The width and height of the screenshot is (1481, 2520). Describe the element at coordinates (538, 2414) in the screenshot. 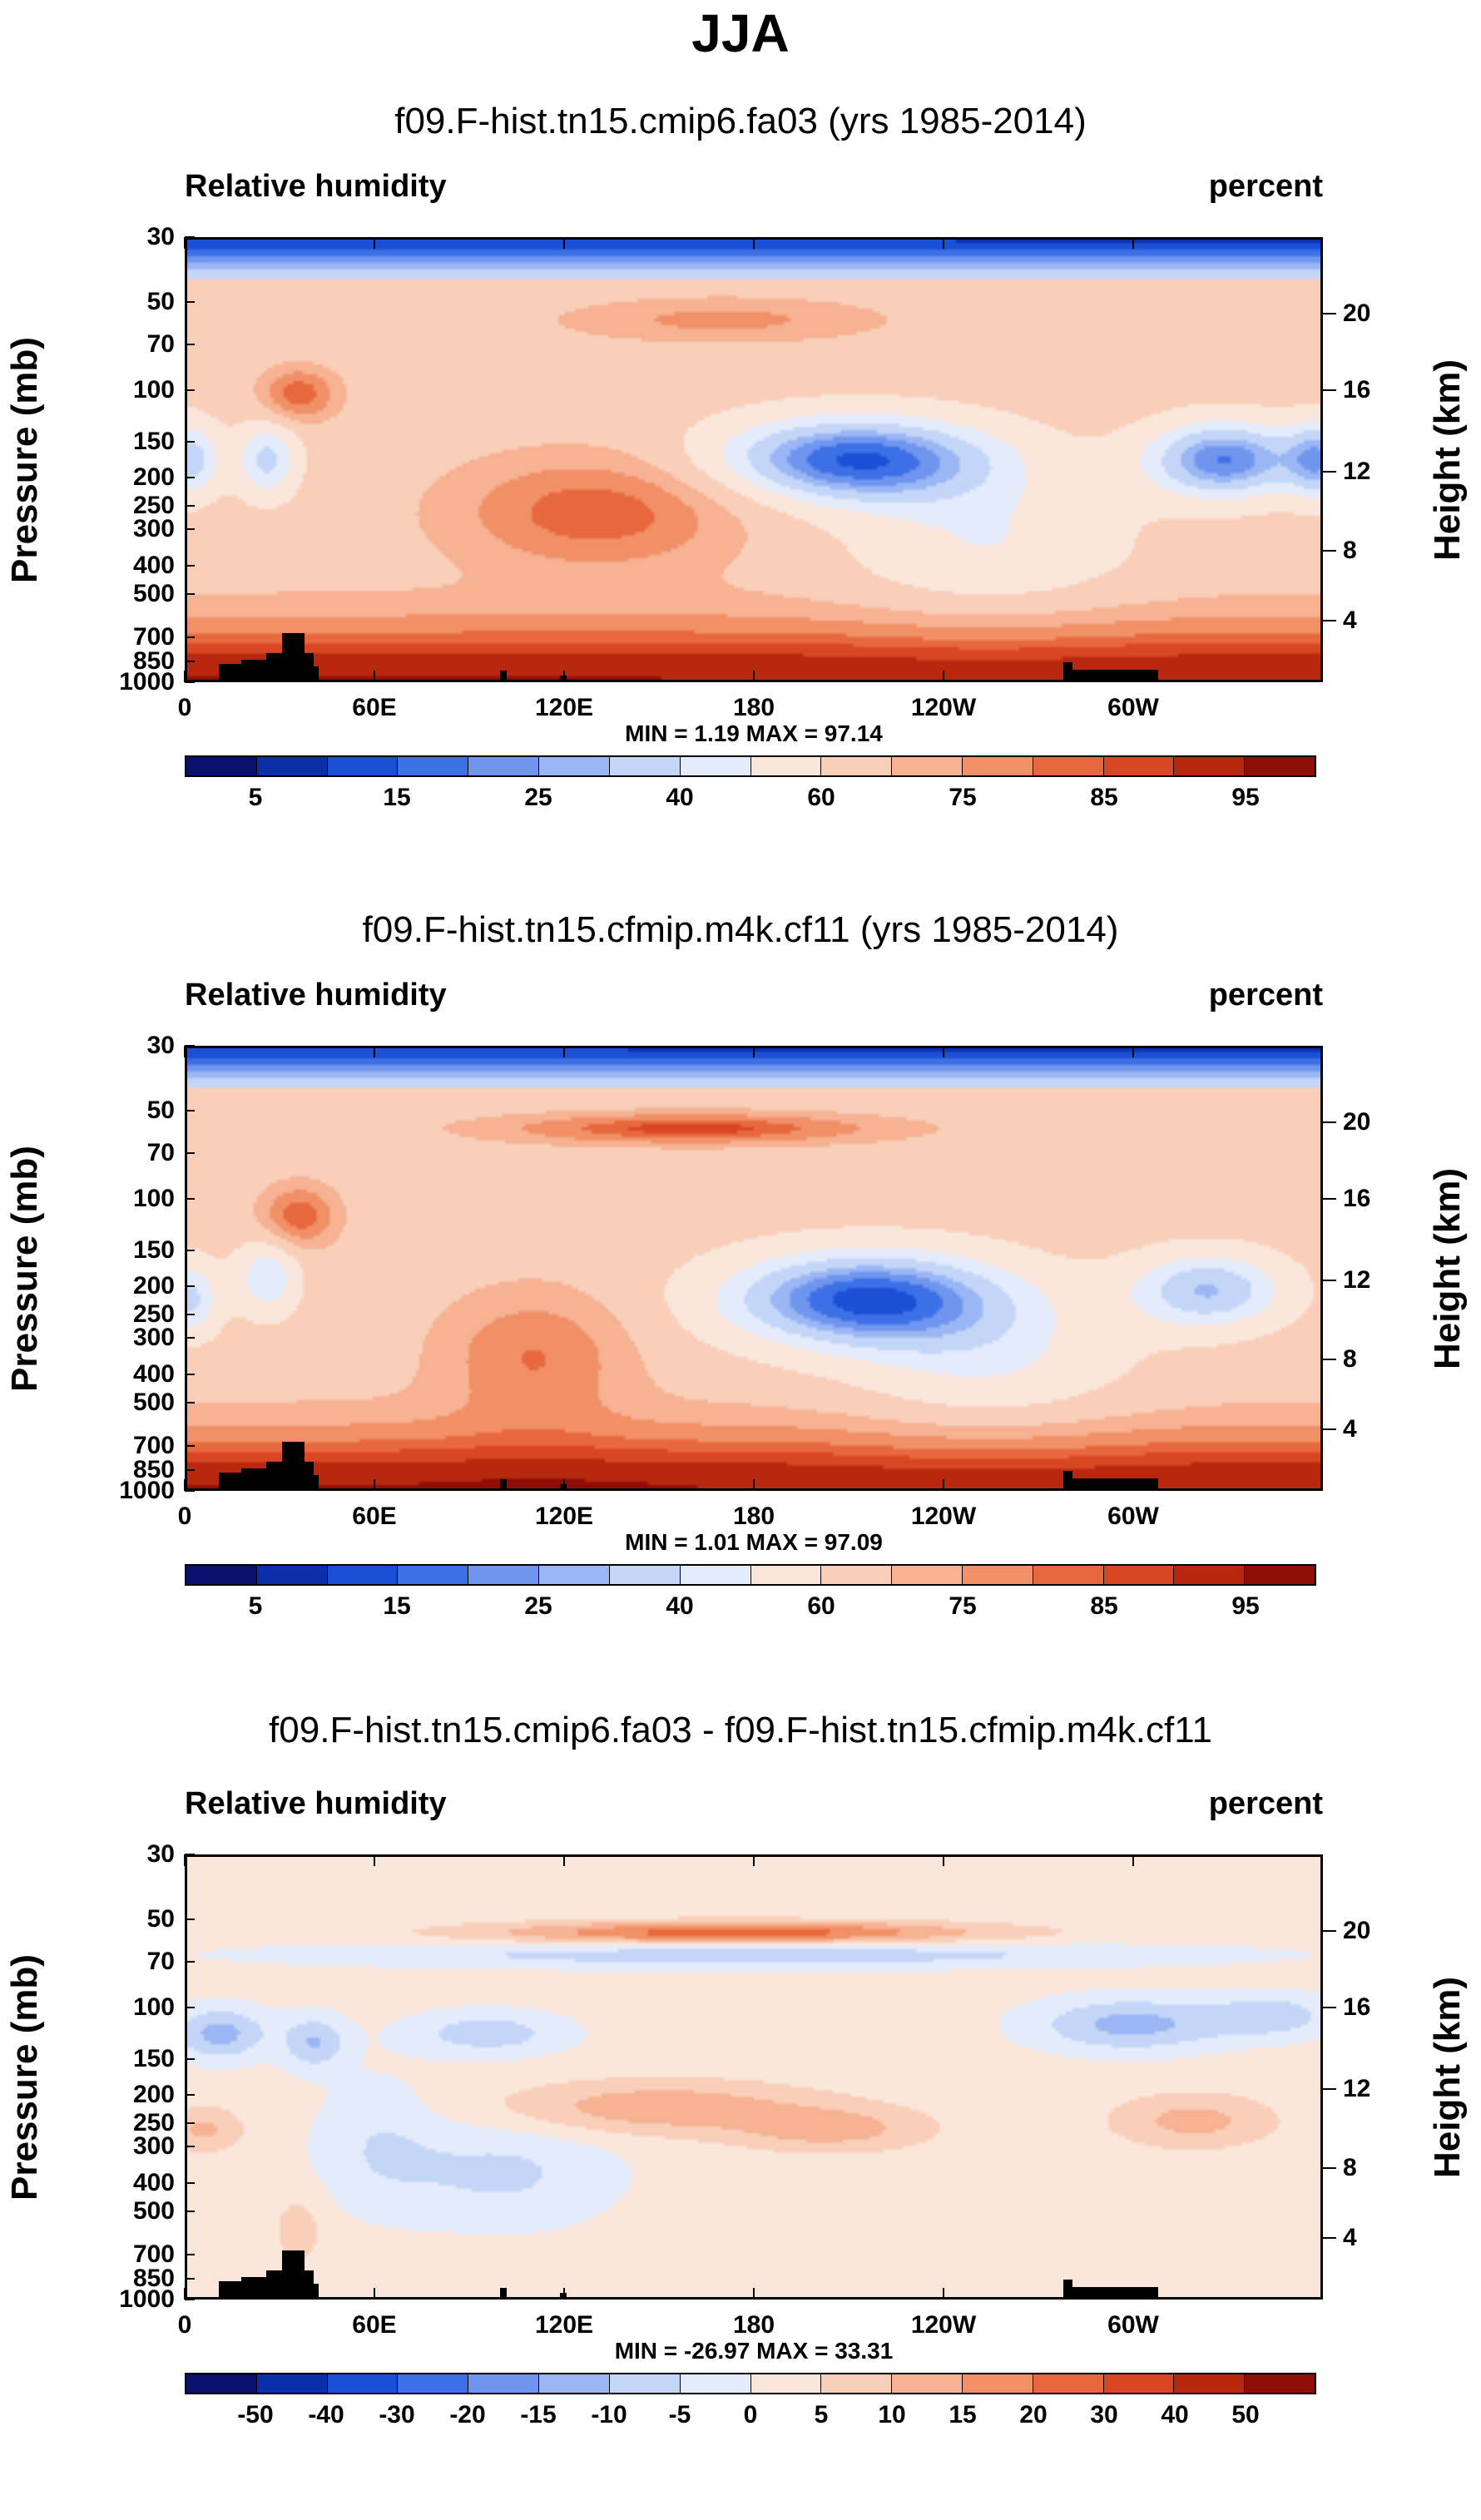

I see `colorbar-label: -15` at that location.